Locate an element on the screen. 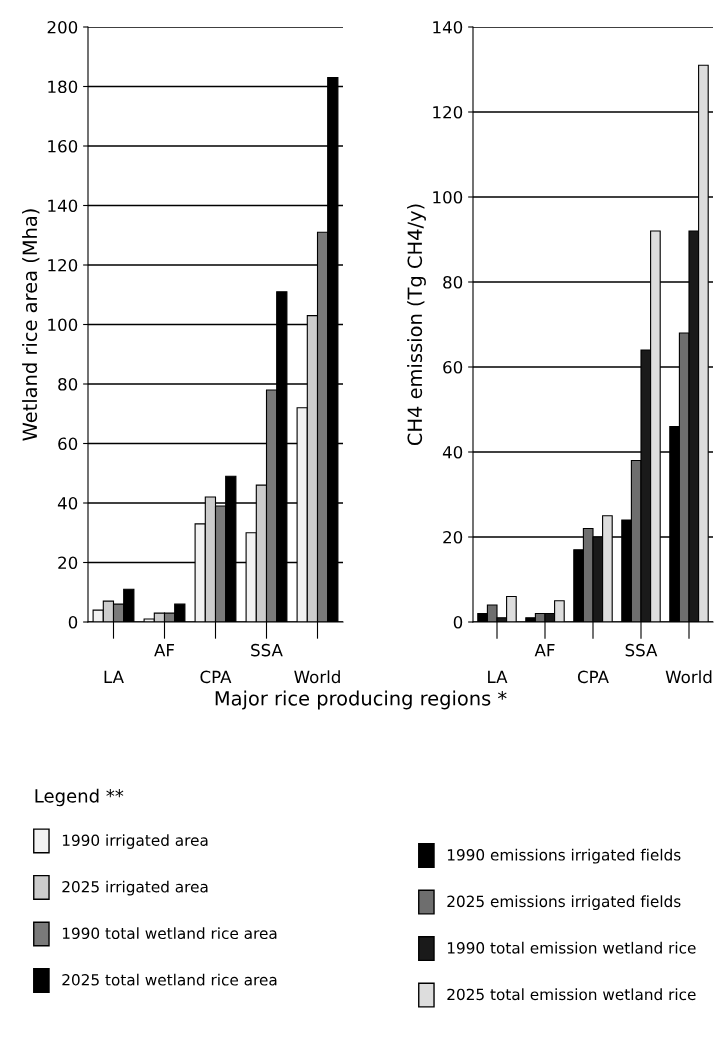 This screenshot has width=721, height=1044. legend-label: 2025 irrigated area is located at coordinates (135, 888).